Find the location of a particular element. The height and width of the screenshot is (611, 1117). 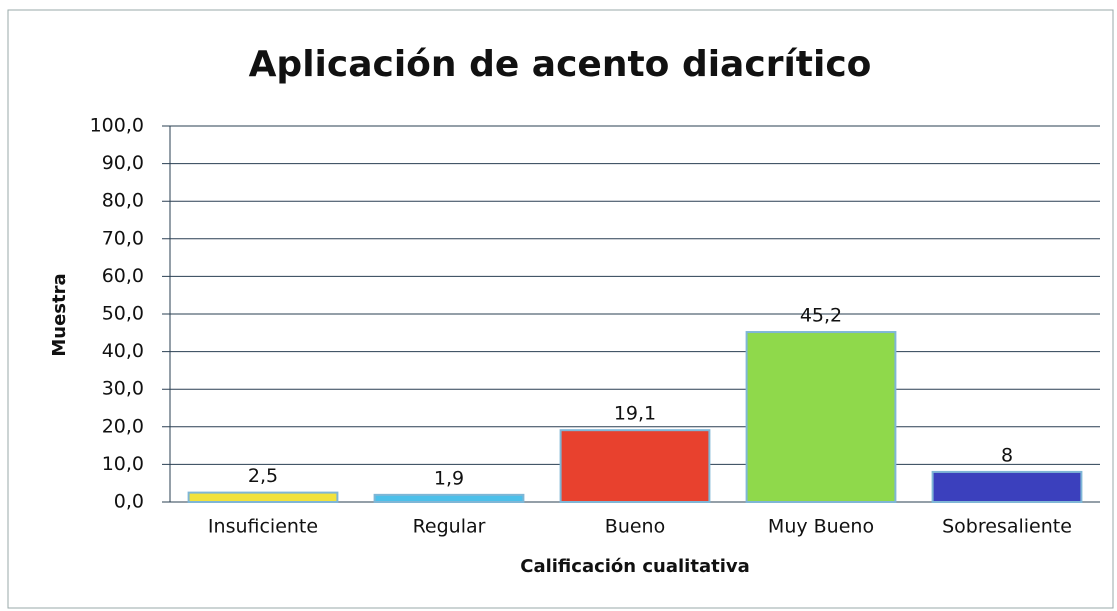

x-tick-label: Sobresaliente is located at coordinates (1007, 527).